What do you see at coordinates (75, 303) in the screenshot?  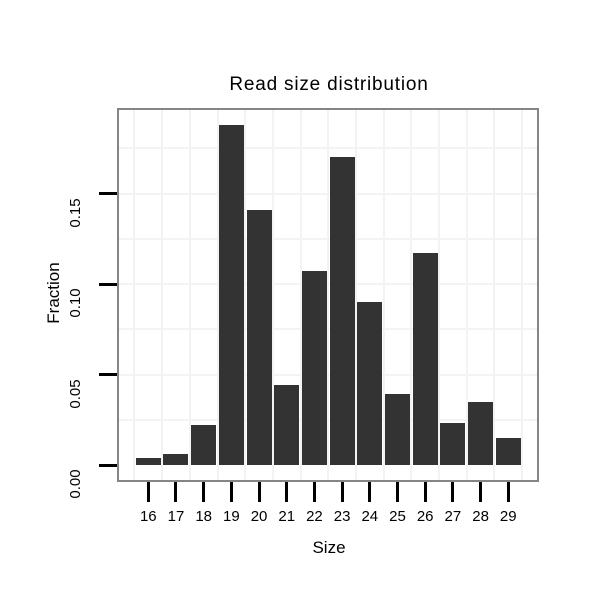 I see `y-tick-label: 0.10` at bounding box center [75, 303].